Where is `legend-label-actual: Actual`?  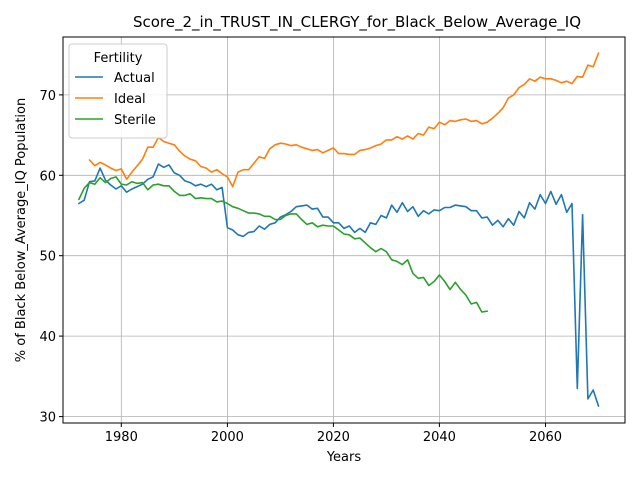 legend-label-actual: Actual is located at coordinates (134, 78).